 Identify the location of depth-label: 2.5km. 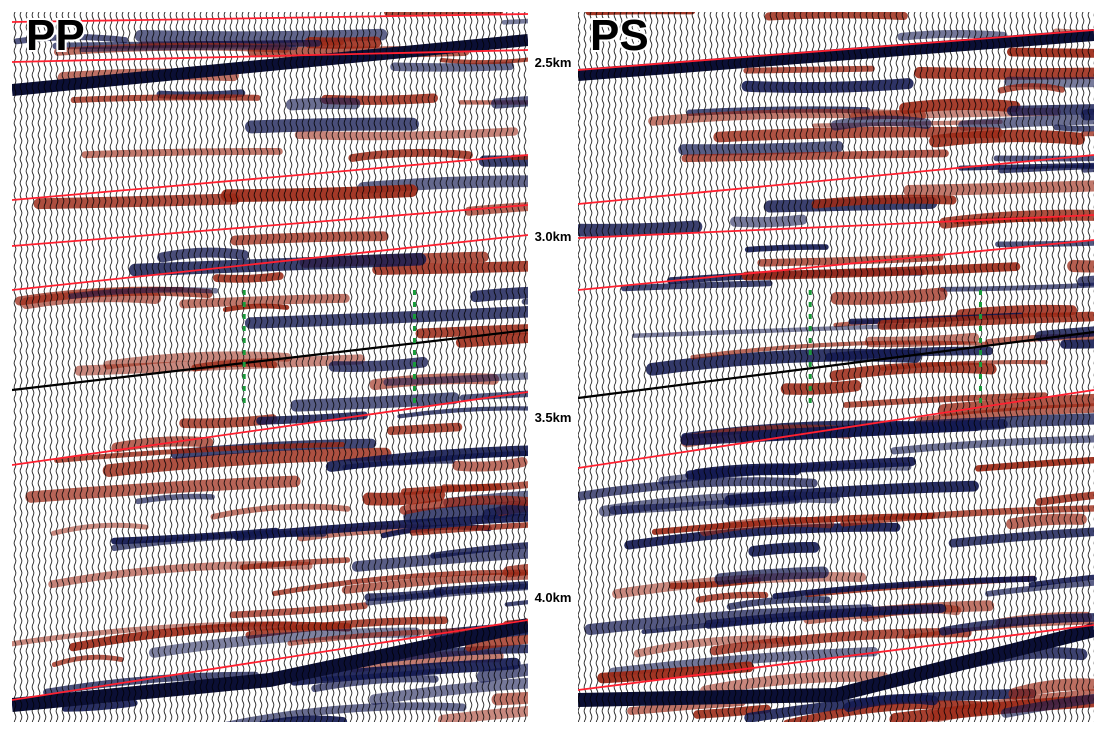
(553, 62).